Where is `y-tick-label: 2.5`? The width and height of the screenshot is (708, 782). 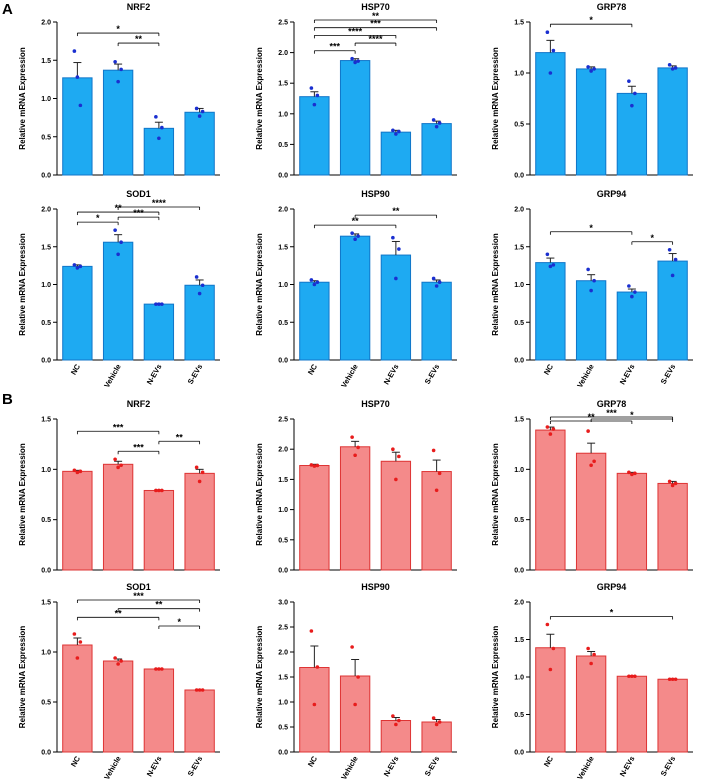 y-tick-label: 2.5 is located at coordinates (283, 420).